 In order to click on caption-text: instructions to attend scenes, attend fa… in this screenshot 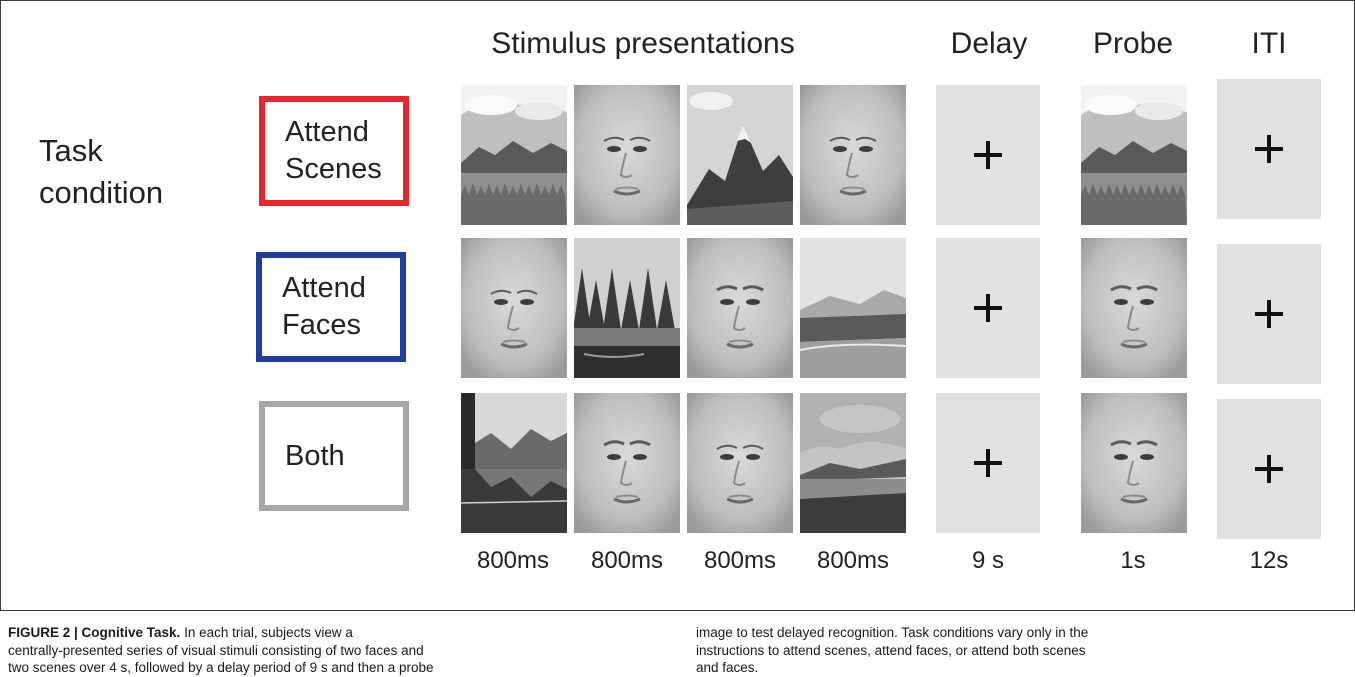, I will do `click(891, 650)`.